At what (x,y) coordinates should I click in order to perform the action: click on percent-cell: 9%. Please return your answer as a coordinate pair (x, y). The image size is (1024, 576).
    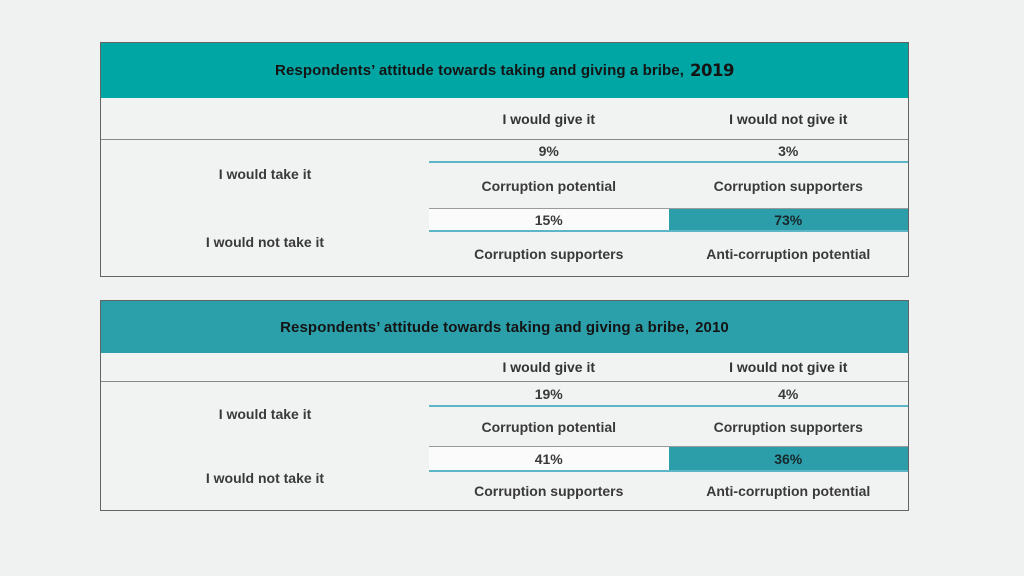
    Looking at the image, I should click on (549, 151).